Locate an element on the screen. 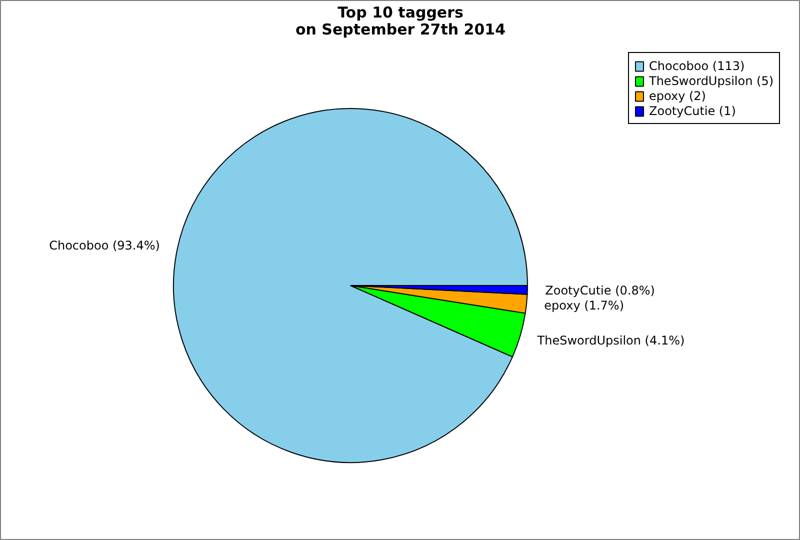 This screenshot has height=540, width=800. data-label: epoxy (1.7%) is located at coordinates (584, 305).